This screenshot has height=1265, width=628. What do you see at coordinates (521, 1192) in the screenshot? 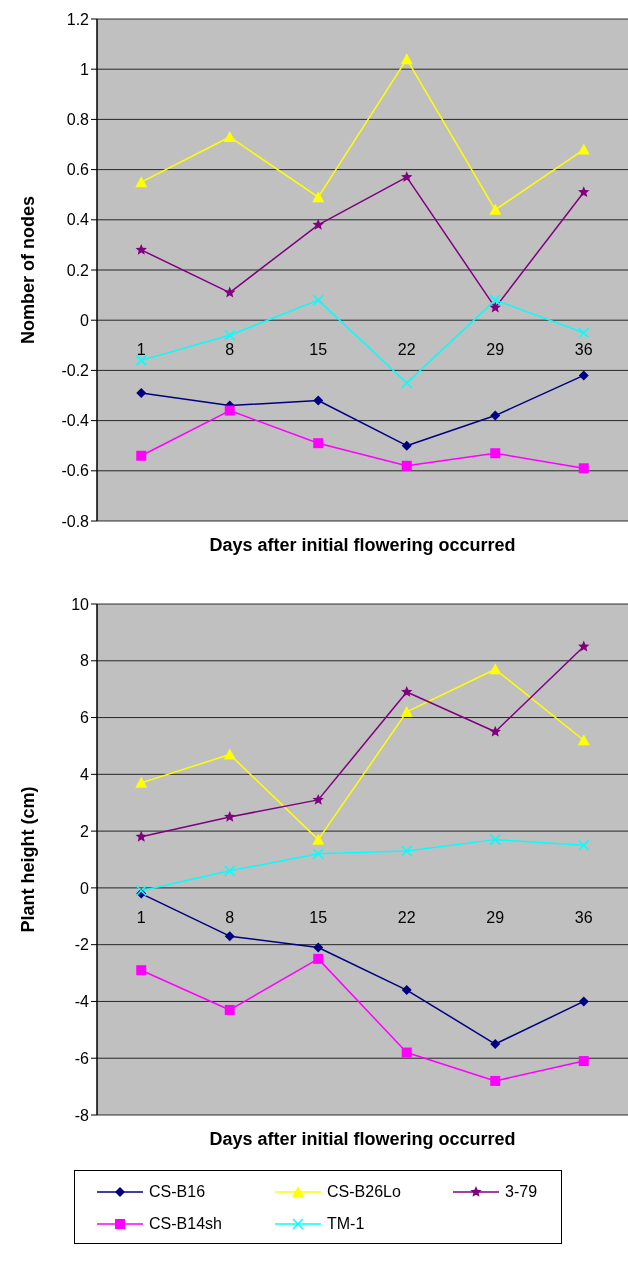
I see `legend-label: 3-79` at bounding box center [521, 1192].